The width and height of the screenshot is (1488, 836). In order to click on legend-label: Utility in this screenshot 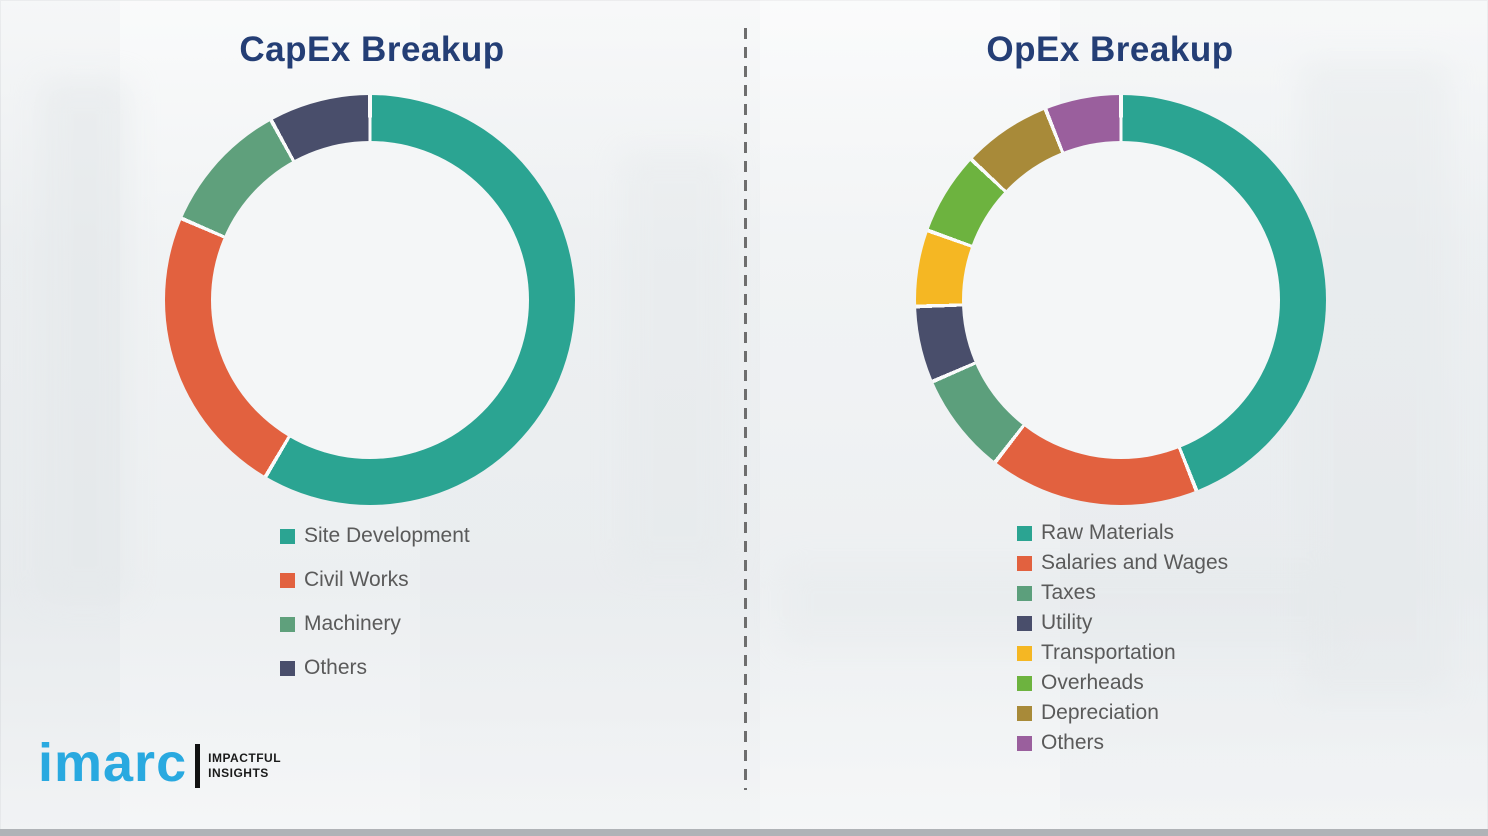, I will do `click(1067, 622)`.